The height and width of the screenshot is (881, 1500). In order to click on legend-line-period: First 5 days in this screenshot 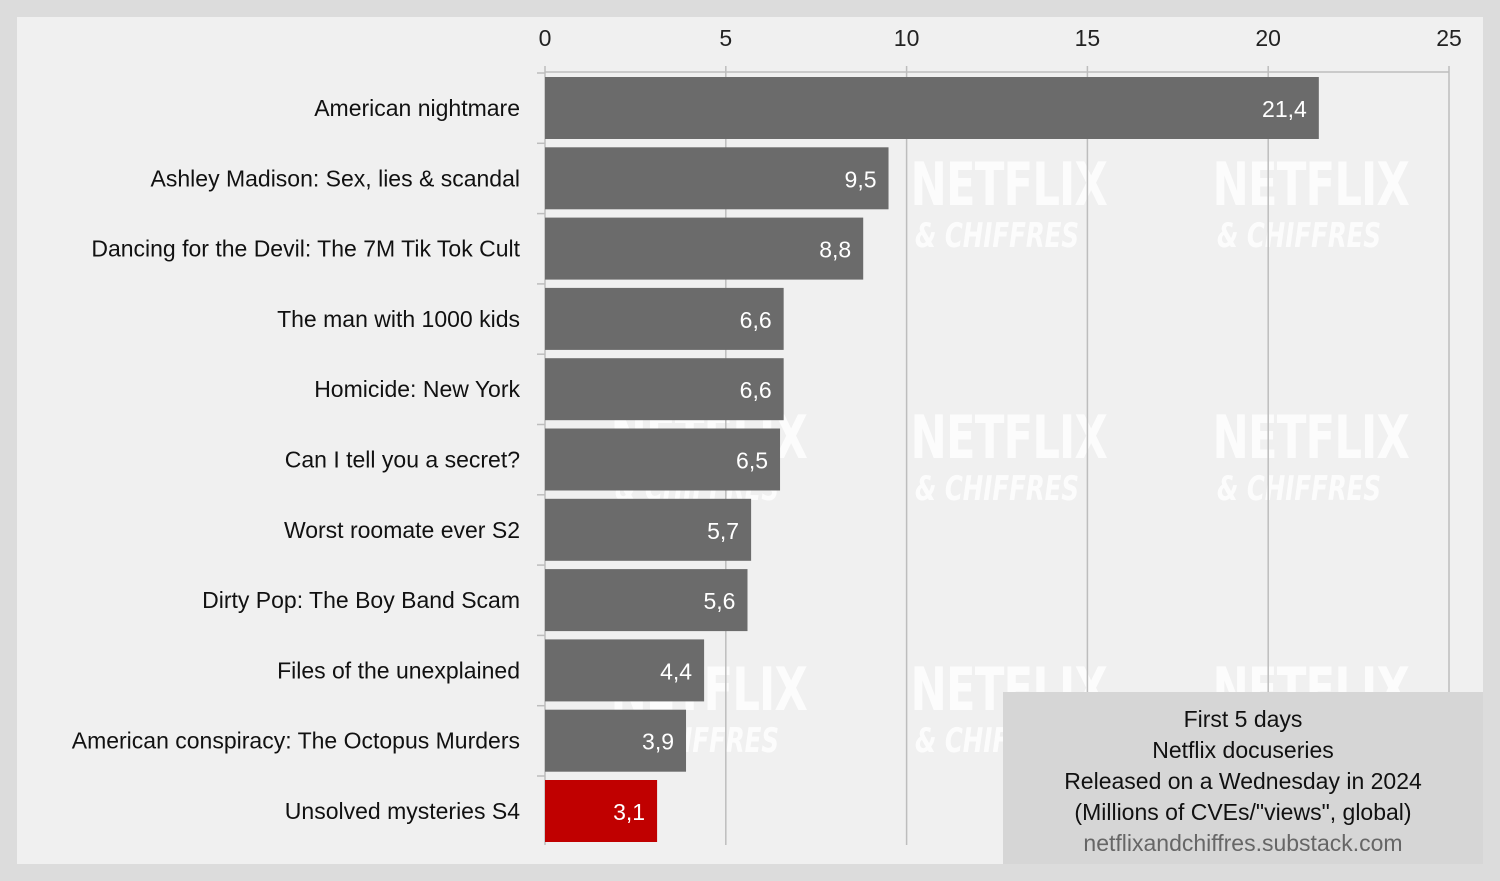, I will do `click(1243, 719)`.